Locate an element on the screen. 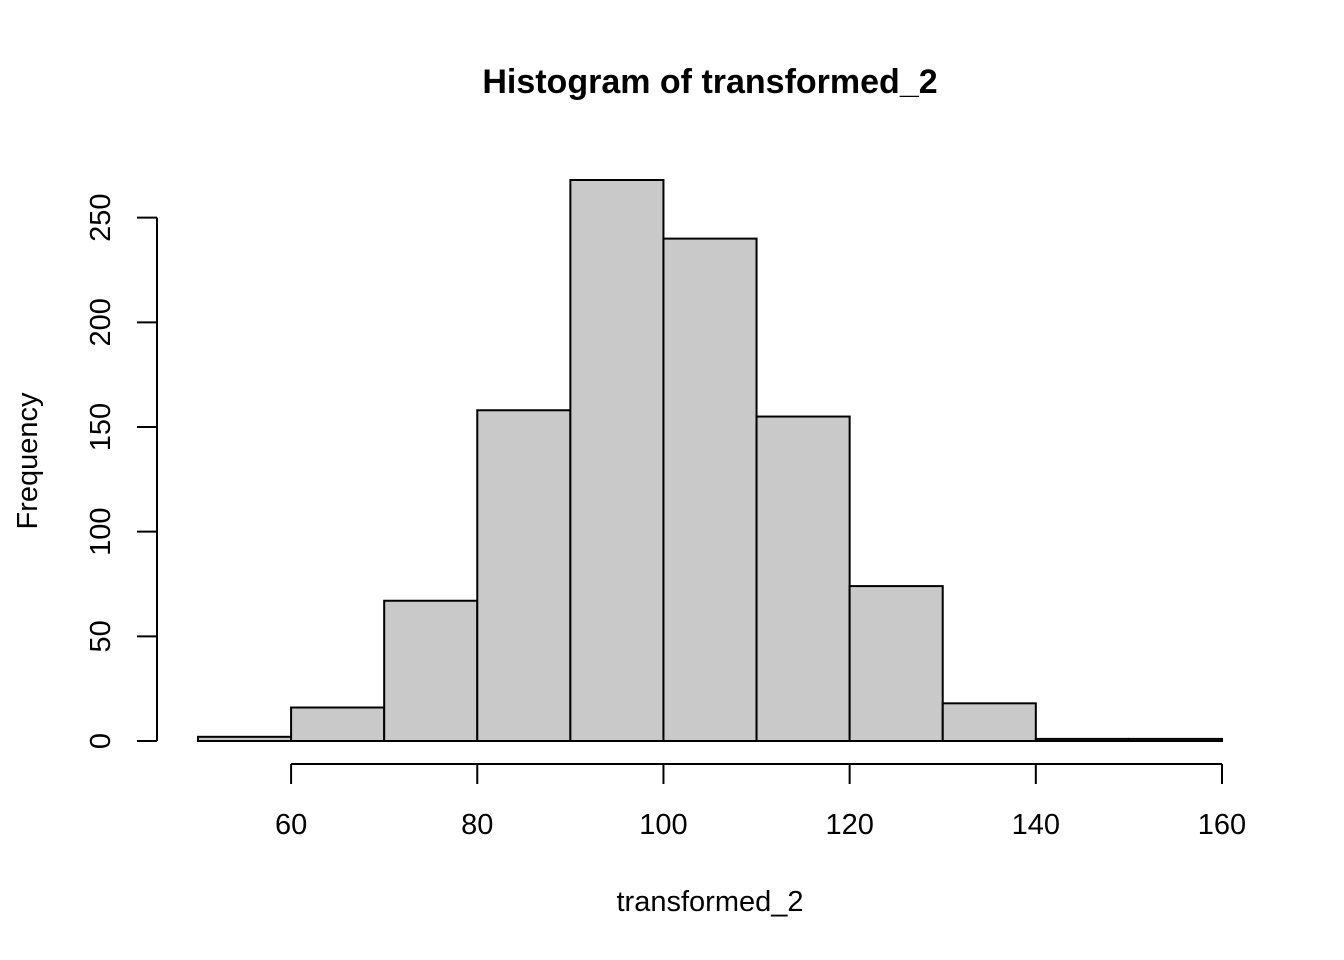 The image size is (1344, 960). y-tick-label: 50 is located at coordinates (101, 636).